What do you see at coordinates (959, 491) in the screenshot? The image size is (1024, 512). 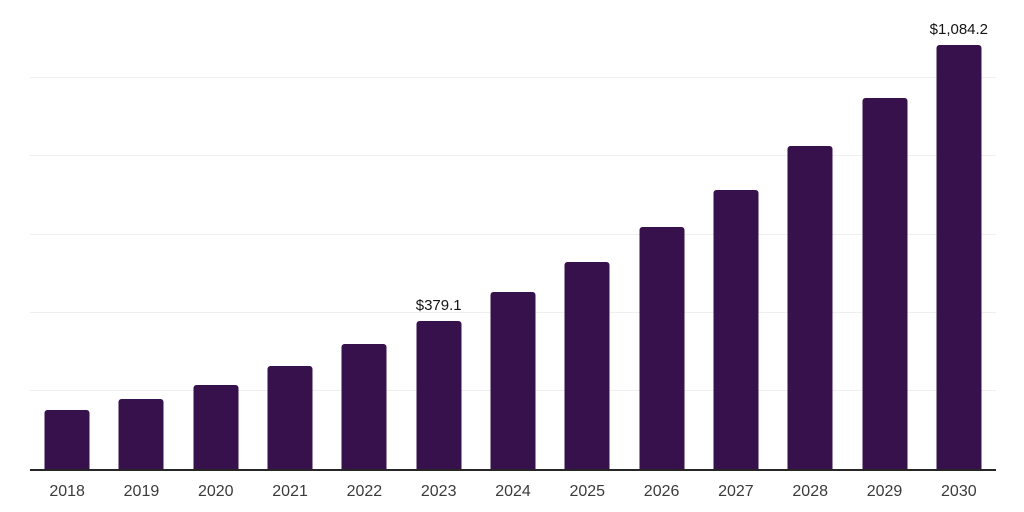 I see `x-axis-tick-label: 2030` at bounding box center [959, 491].